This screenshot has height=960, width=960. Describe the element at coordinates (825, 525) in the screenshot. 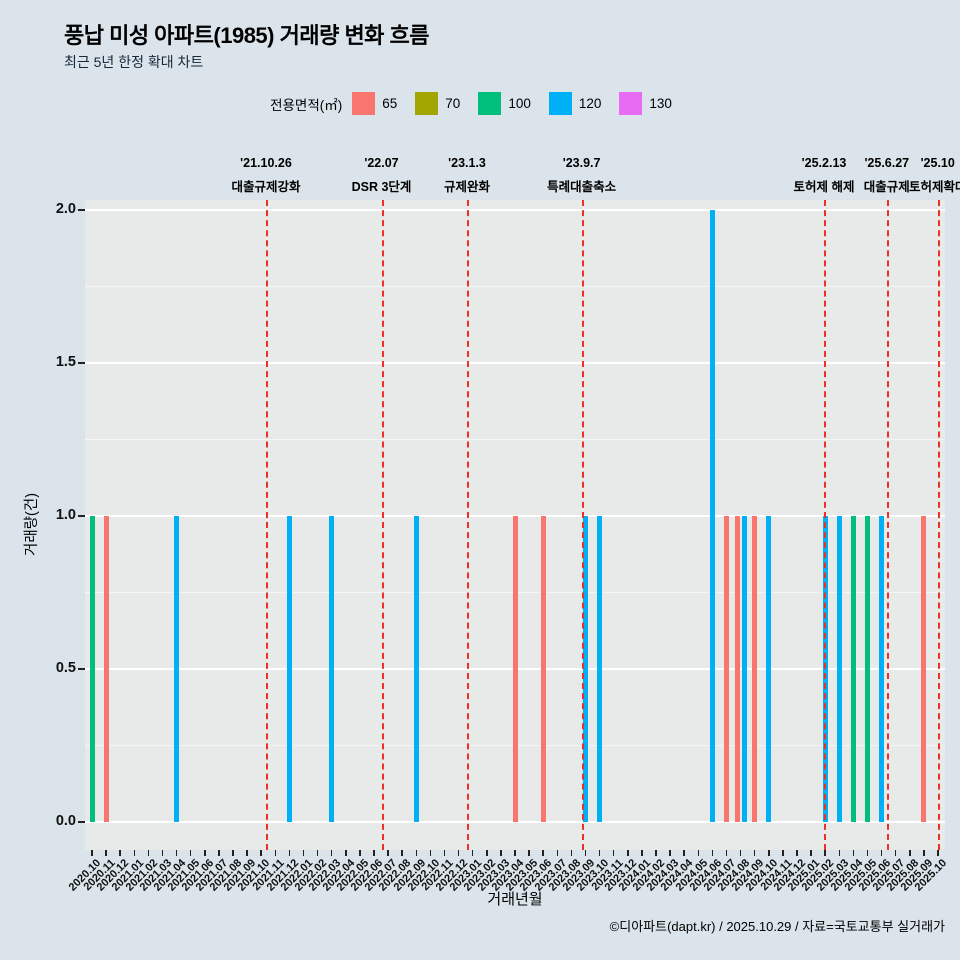

I see `event-line-'25.2.13` at that location.